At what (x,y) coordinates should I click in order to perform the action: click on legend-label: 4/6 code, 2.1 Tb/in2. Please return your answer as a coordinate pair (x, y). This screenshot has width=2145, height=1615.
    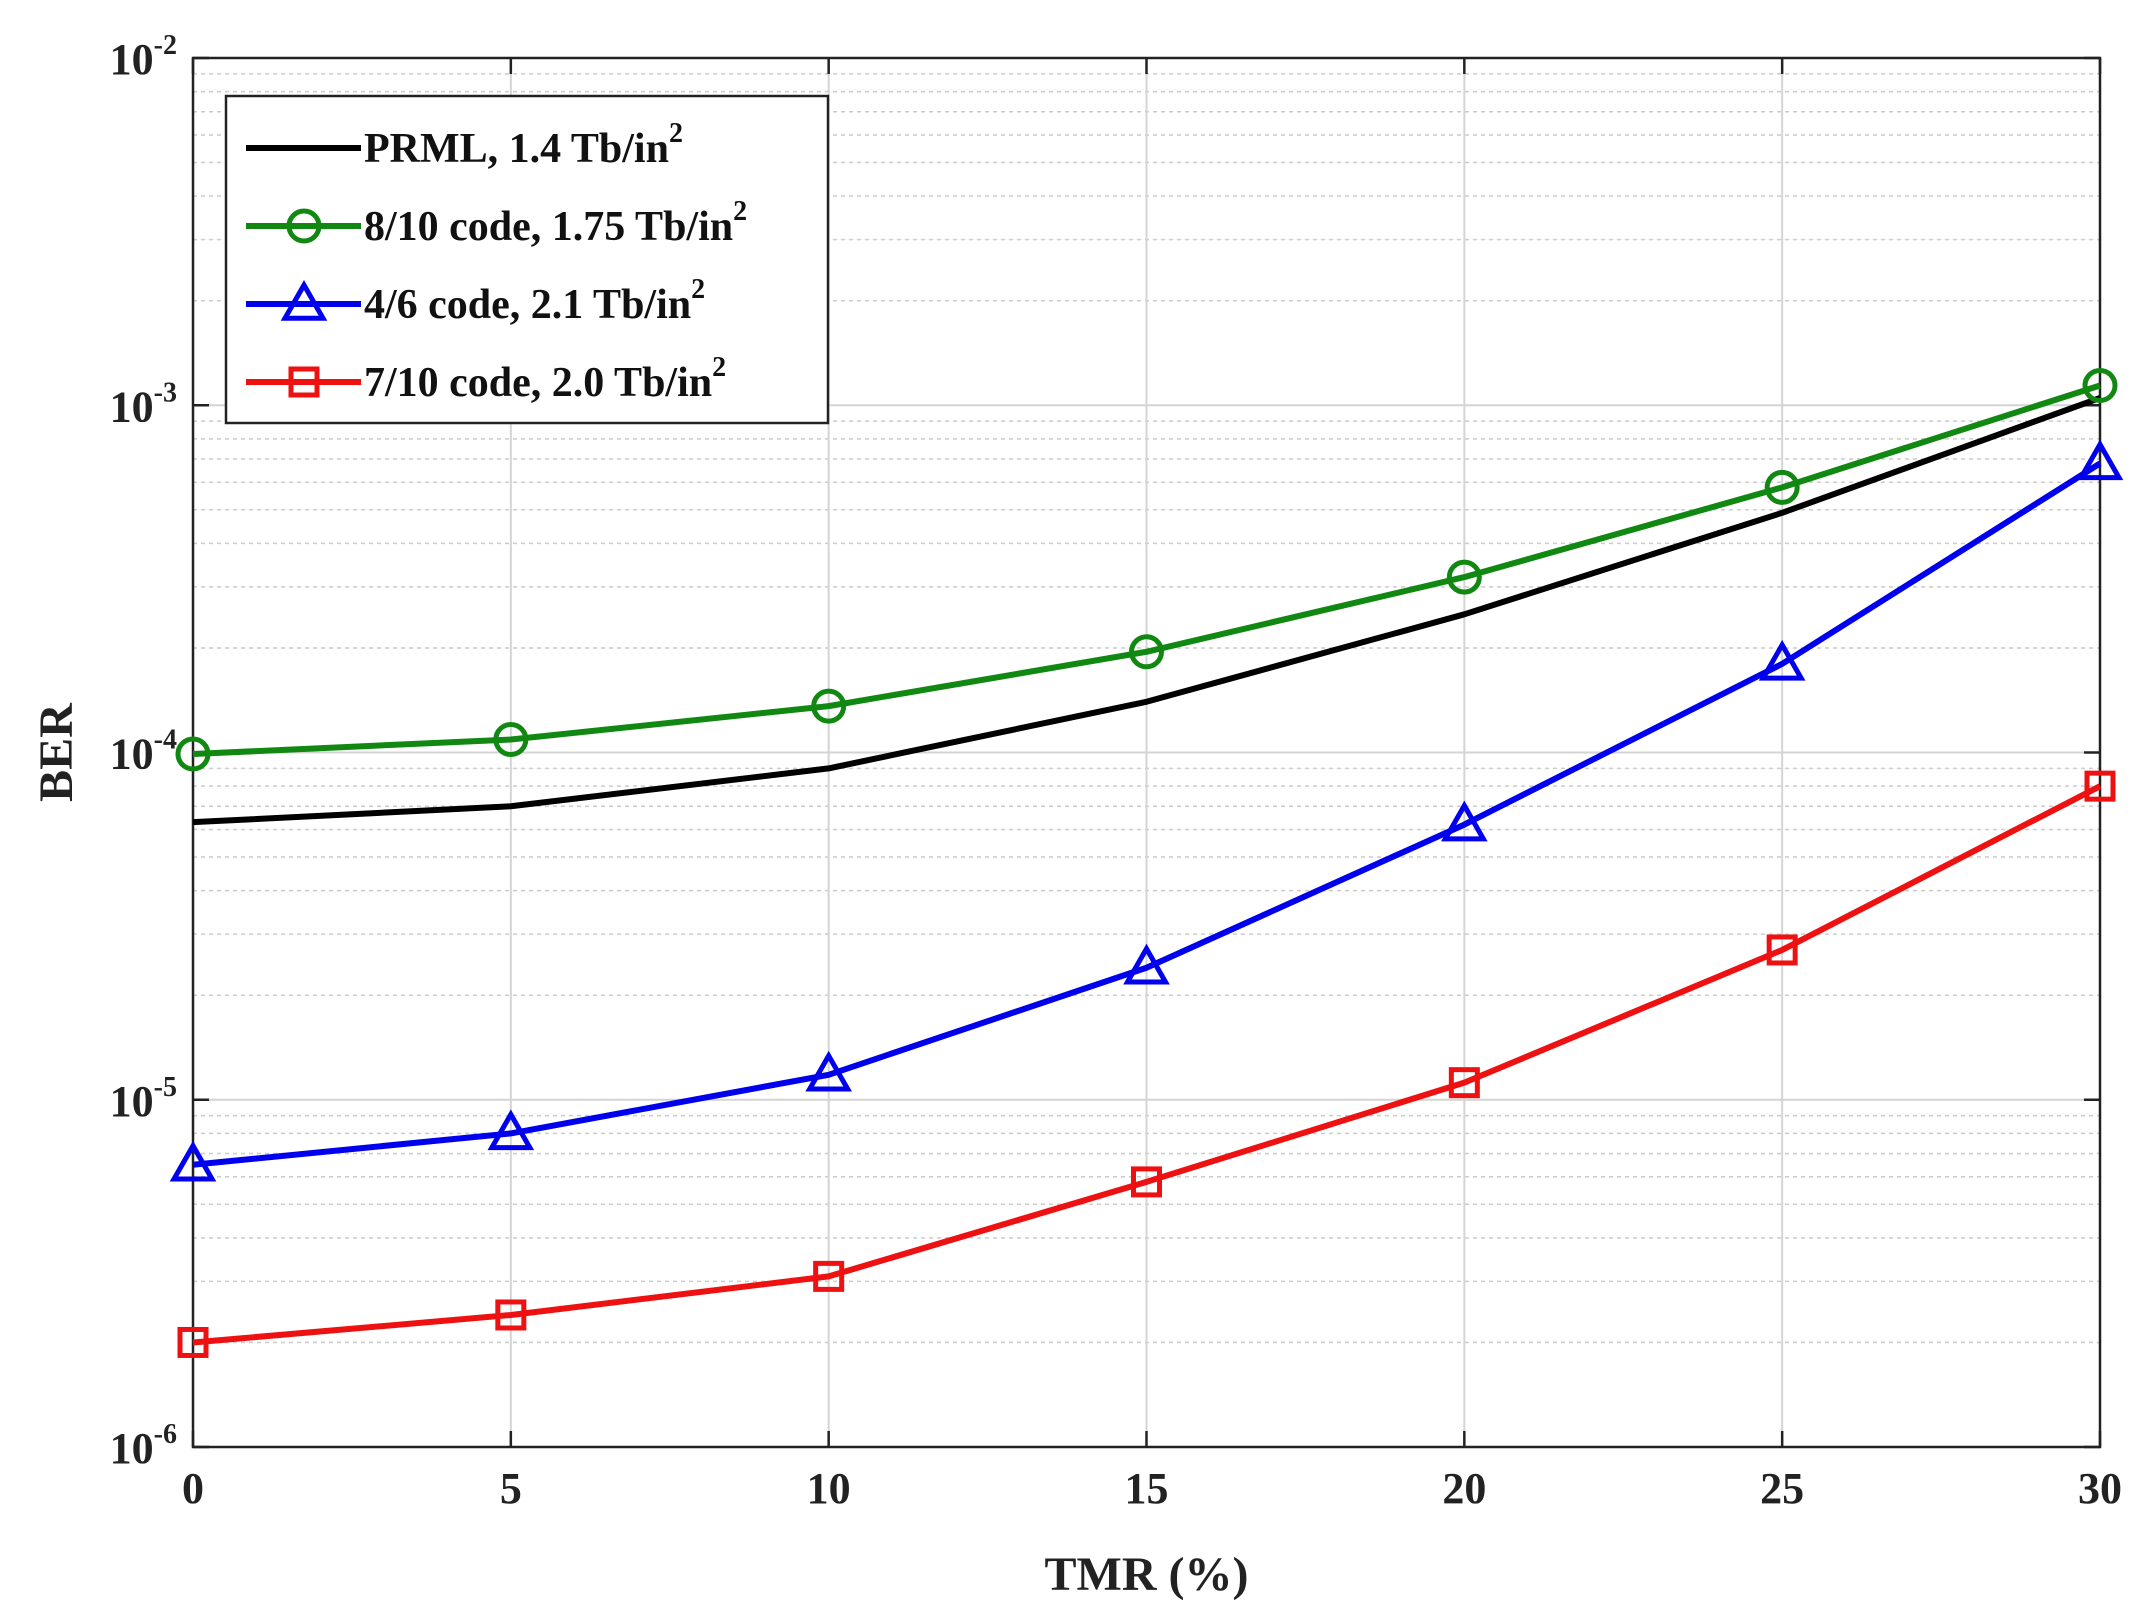
    Looking at the image, I should click on (534, 301).